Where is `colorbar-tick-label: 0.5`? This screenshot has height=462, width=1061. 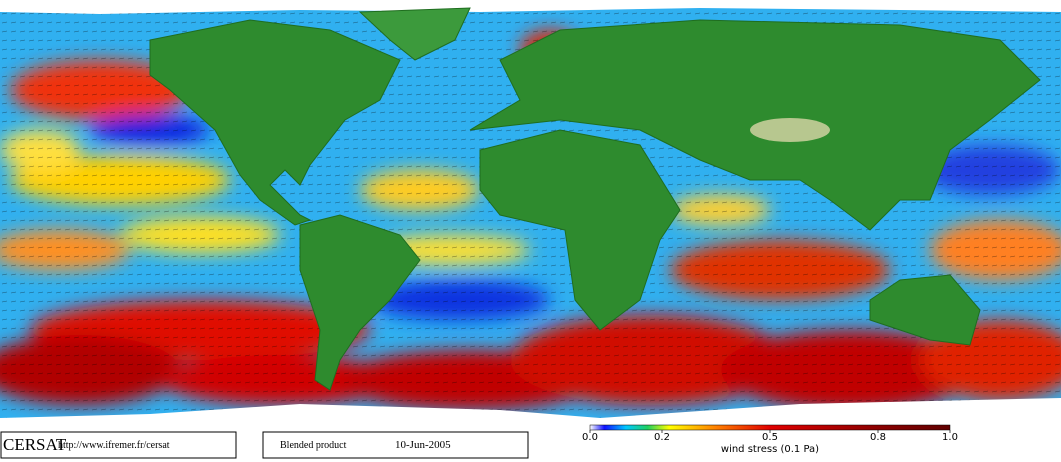
colorbar-tick-label: 0.5 is located at coordinates (770, 437).